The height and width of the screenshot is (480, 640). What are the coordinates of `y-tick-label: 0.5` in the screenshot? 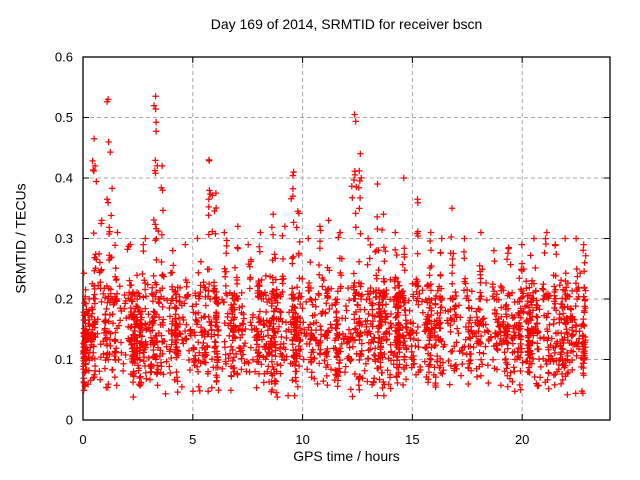 It's located at (64, 117).